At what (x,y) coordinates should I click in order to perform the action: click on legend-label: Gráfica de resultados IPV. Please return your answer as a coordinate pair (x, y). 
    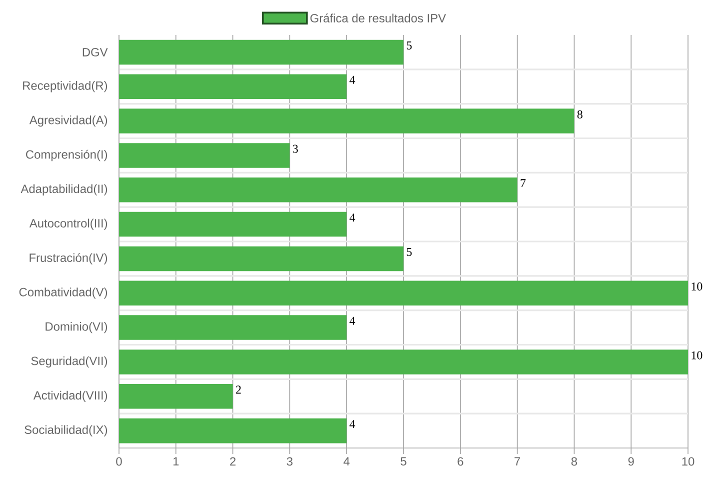
    Looking at the image, I should click on (378, 18).